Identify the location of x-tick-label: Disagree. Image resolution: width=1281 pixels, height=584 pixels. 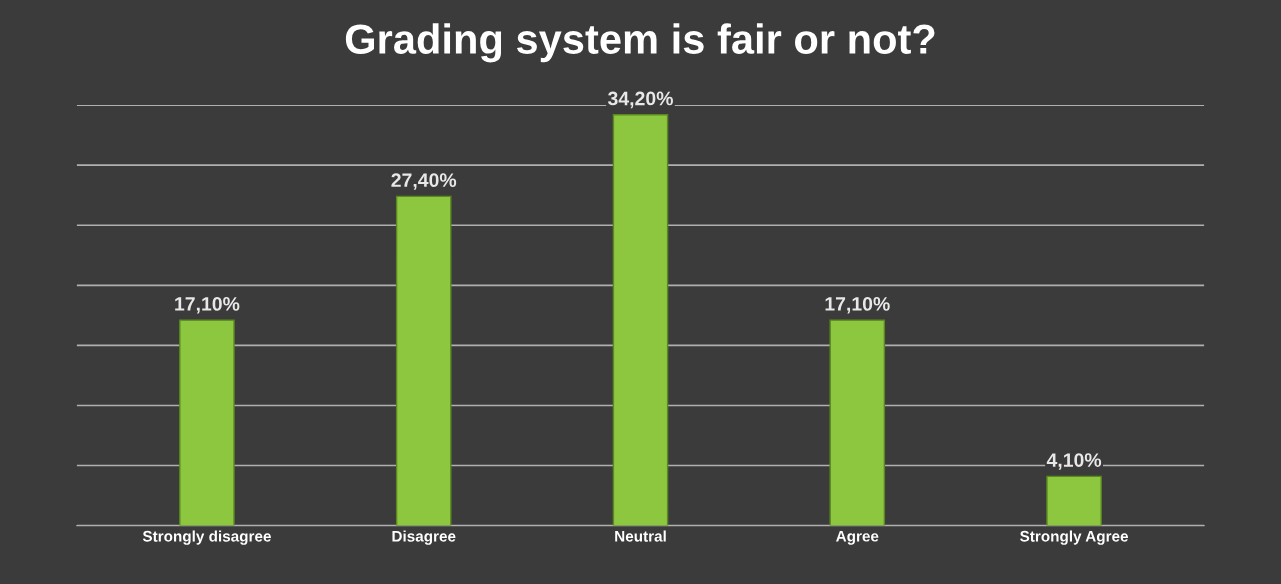
(424, 537).